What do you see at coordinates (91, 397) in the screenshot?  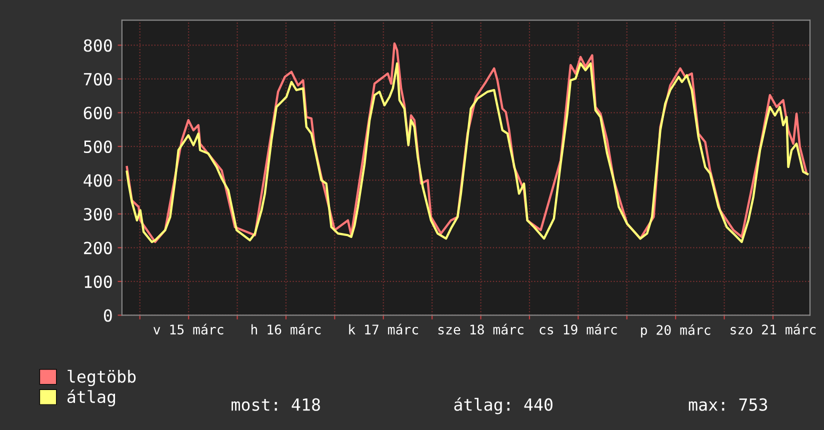 I see `legend-label: átlag` at bounding box center [91, 397].